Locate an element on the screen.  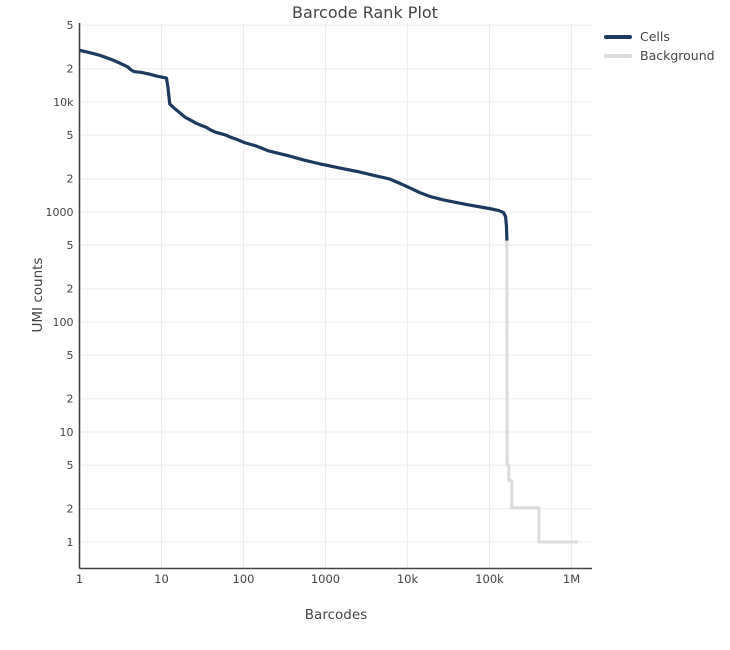
background-line-swatch is located at coordinates (618, 55).